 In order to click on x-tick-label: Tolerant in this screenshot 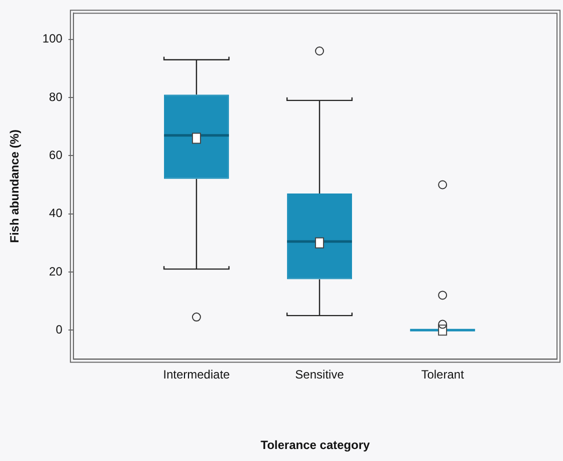, I will do `click(443, 375)`.